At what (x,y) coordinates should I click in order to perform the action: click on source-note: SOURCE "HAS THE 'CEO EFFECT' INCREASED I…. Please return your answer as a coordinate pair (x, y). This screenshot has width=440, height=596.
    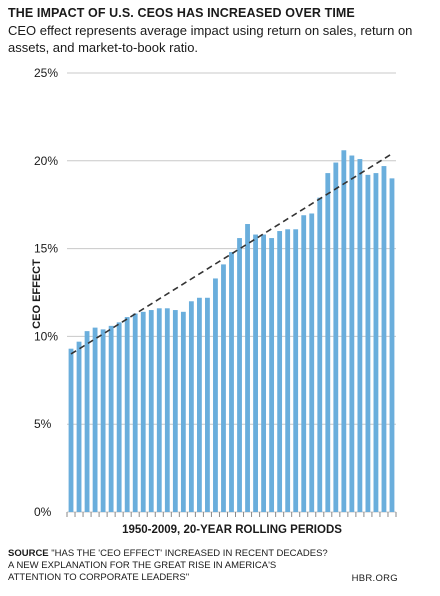
    Looking at the image, I should click on (168, 566).